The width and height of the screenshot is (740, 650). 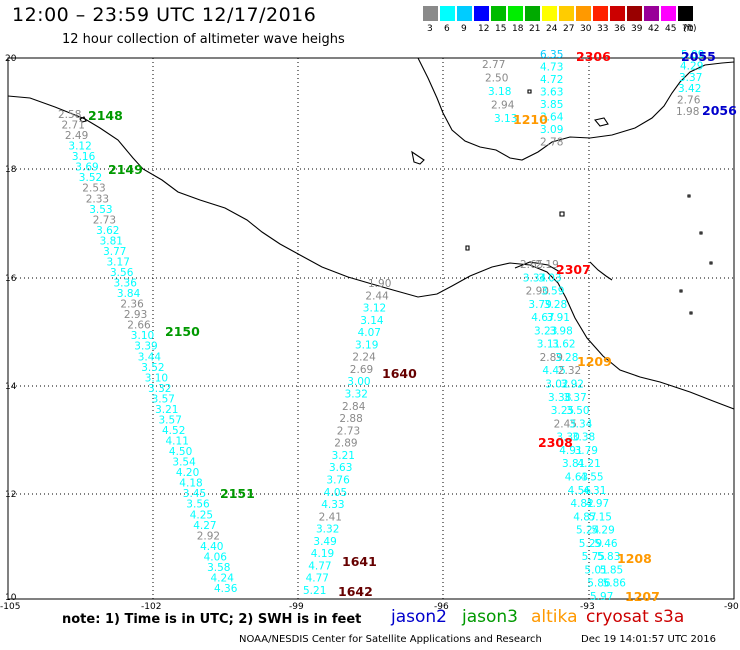 I want to click on swh-value: 3.69, so click(x=86, y=168).